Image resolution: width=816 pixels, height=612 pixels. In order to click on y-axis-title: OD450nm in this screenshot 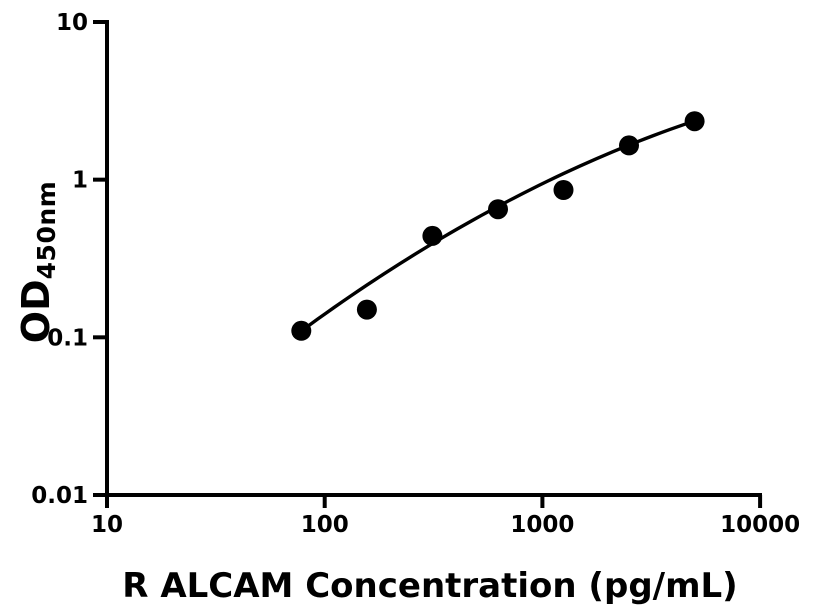, I will do `click(37, 262)`.